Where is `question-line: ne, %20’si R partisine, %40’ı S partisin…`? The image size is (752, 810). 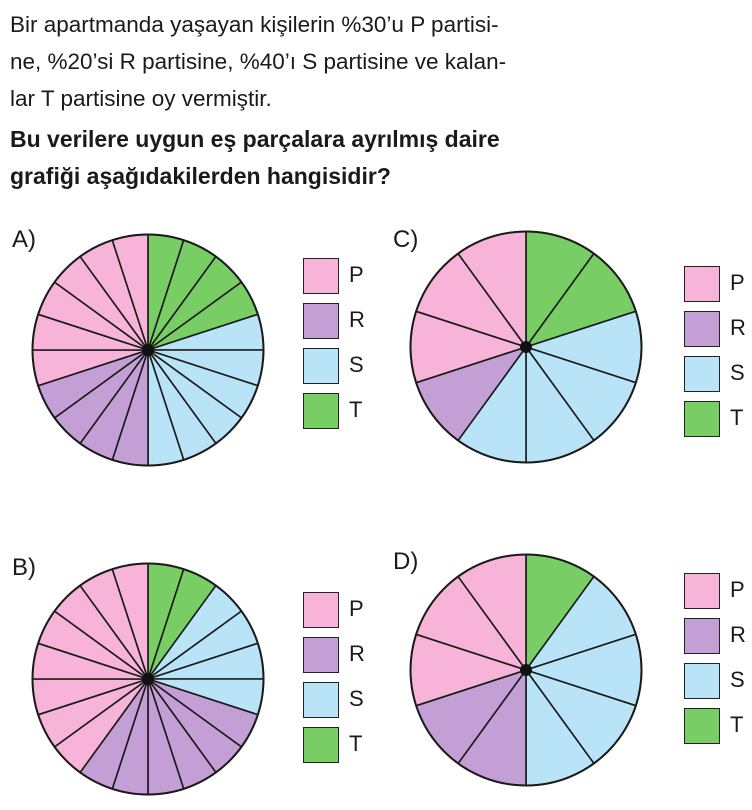
question-line: ne, %20’si R partisine, %40’ı S partisin… is located at coordinates (258, 61).